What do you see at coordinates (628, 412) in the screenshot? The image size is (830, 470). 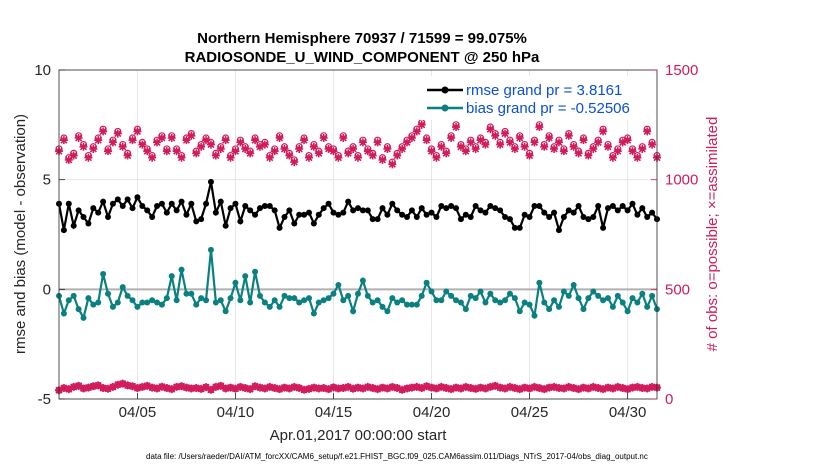 I see `x-tick-label: 04/30` at bounding box center [628, 412].